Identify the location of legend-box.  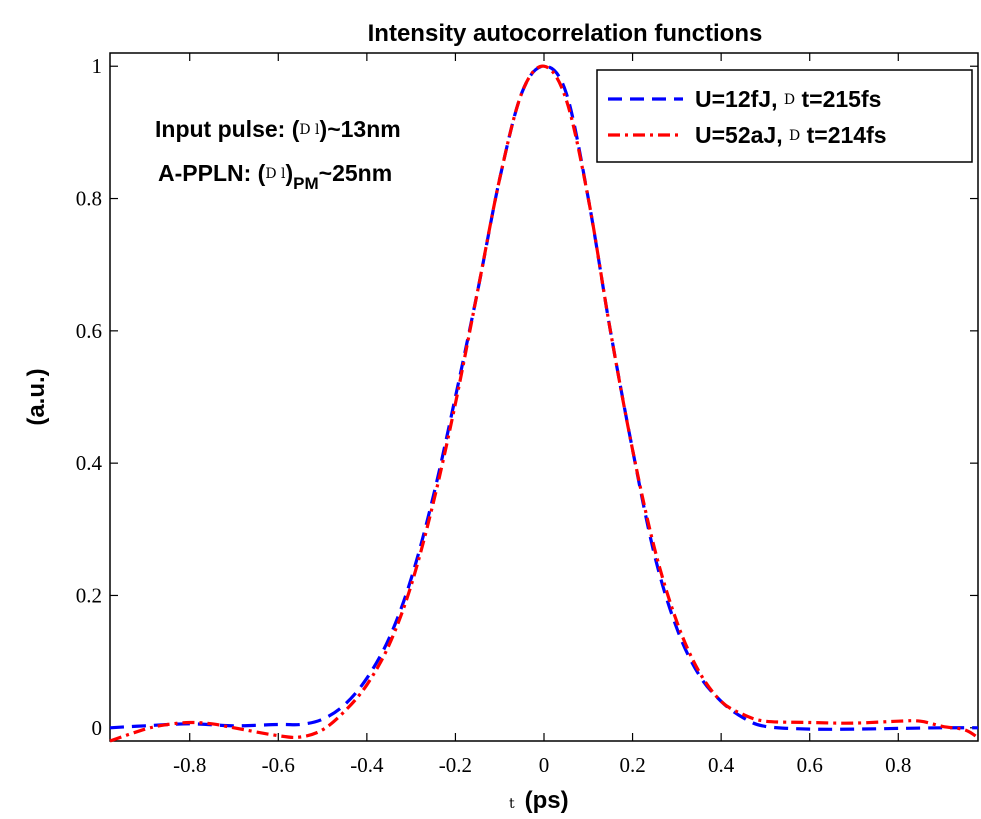
(784, 116).